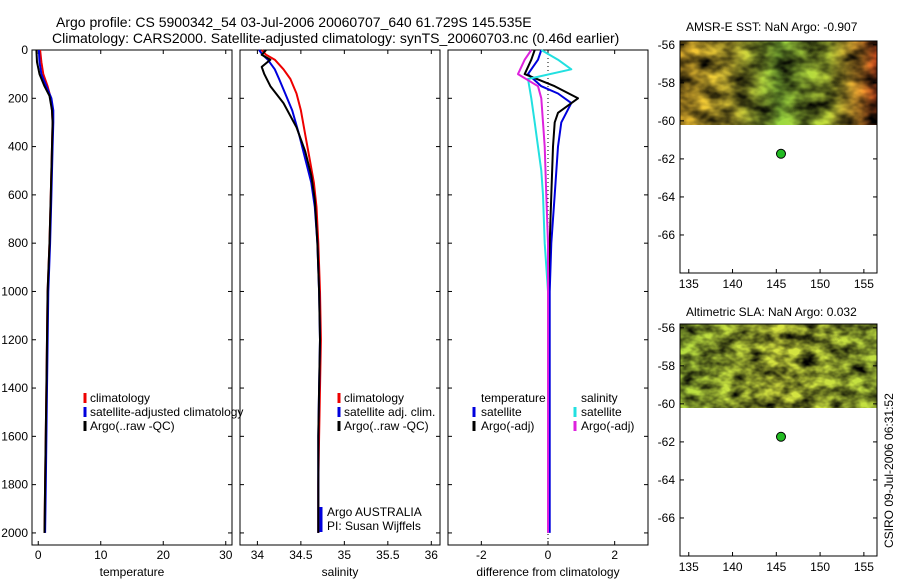  I want to click on credit-line1: Argo AUSTRALIA, so click(374, 512).